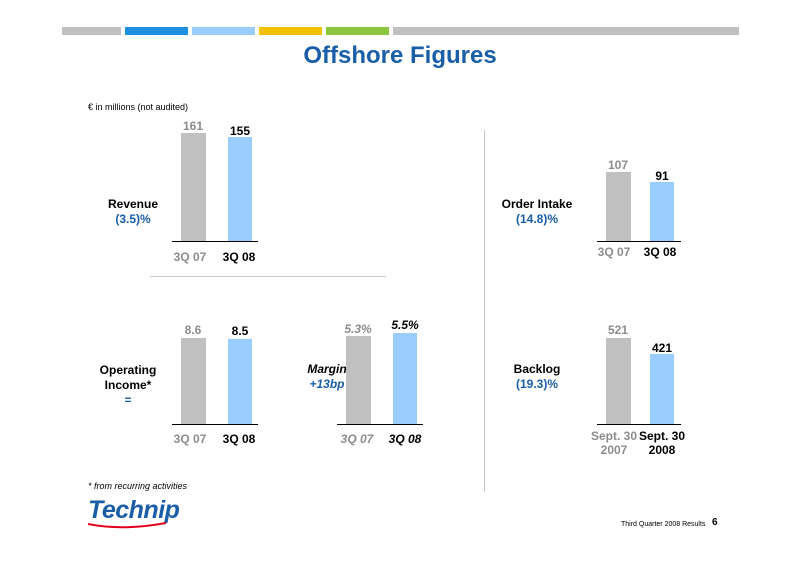  I want to click on order-intake-baseline, so click(639, 241).